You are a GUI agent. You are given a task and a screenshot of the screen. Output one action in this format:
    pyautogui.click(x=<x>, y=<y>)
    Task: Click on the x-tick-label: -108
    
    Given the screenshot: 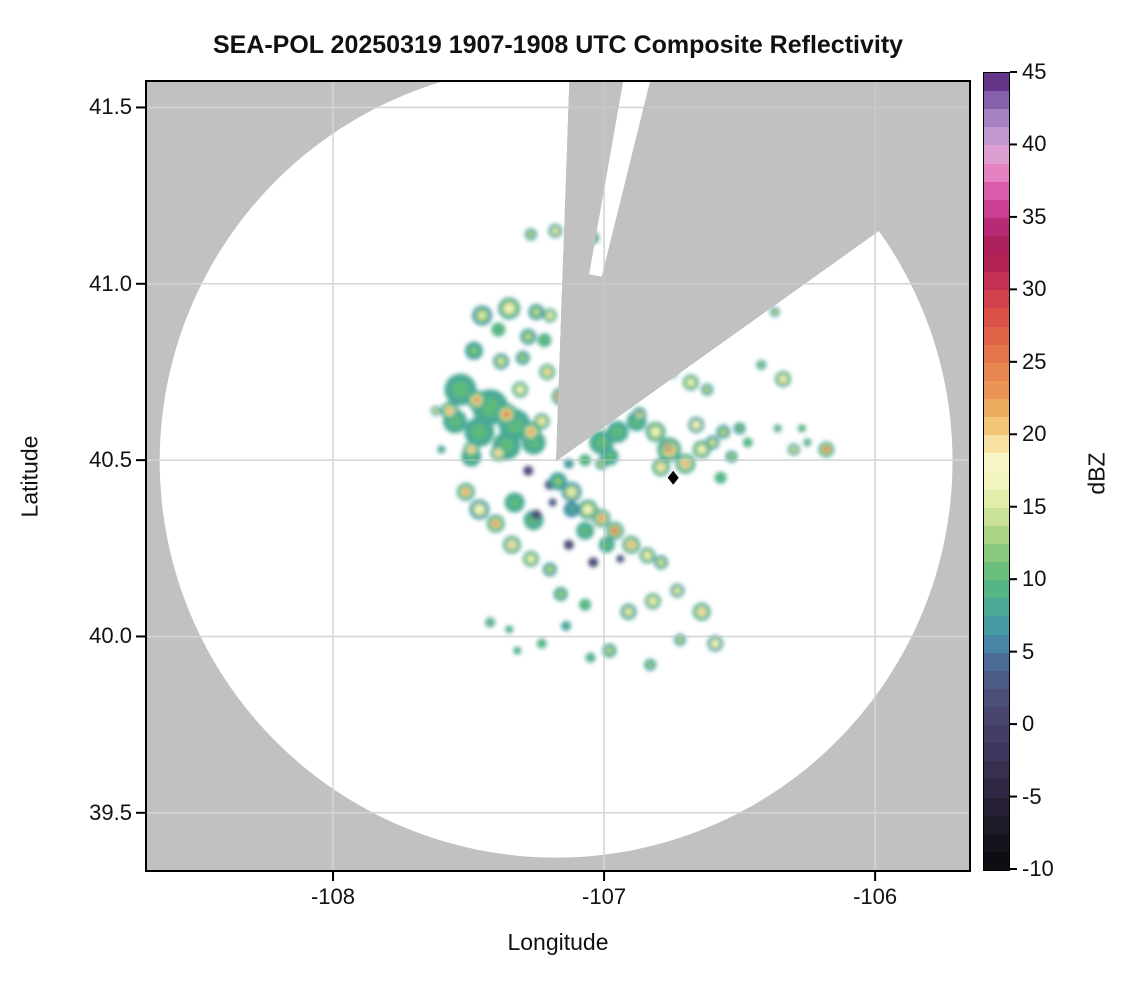 What is the action you would take?
    pyautogui.click(x=333, y=896)
    